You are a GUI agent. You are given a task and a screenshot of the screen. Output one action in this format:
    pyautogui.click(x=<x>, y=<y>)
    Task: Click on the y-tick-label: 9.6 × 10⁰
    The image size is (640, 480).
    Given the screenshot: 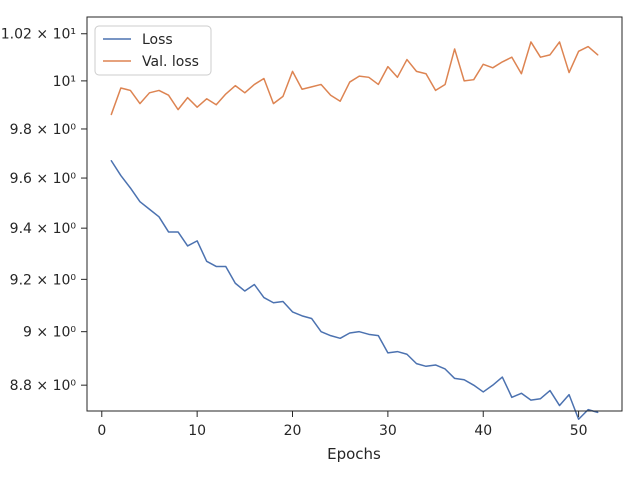 What is the action you would take?
    pyautogui.click(x=43, y=179)
    